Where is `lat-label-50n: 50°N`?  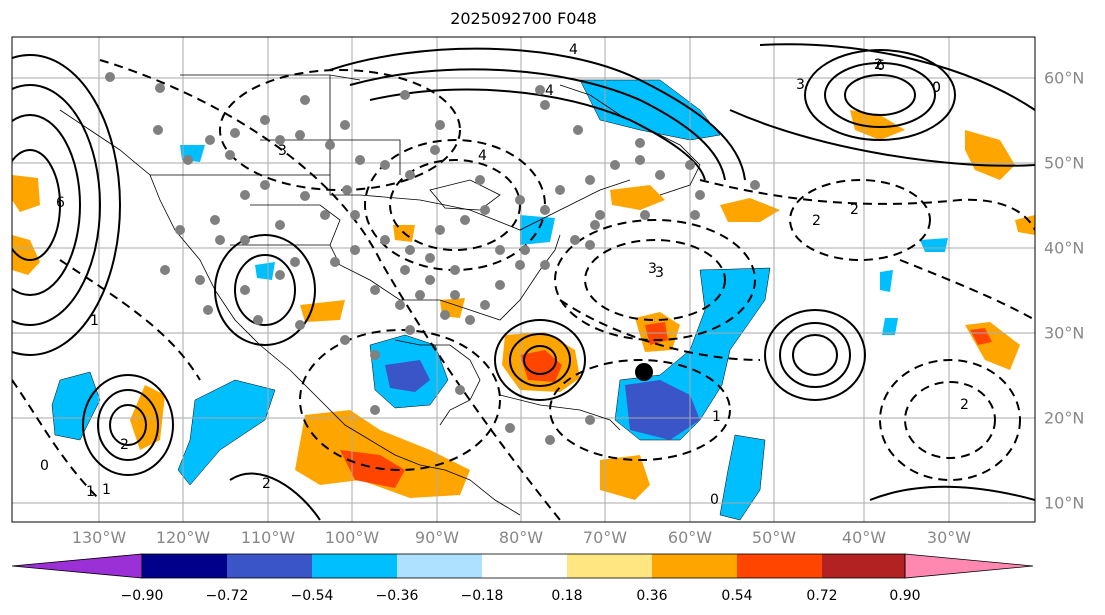
lat-label-50n: 50°N is located at coordinates (1064, 163).